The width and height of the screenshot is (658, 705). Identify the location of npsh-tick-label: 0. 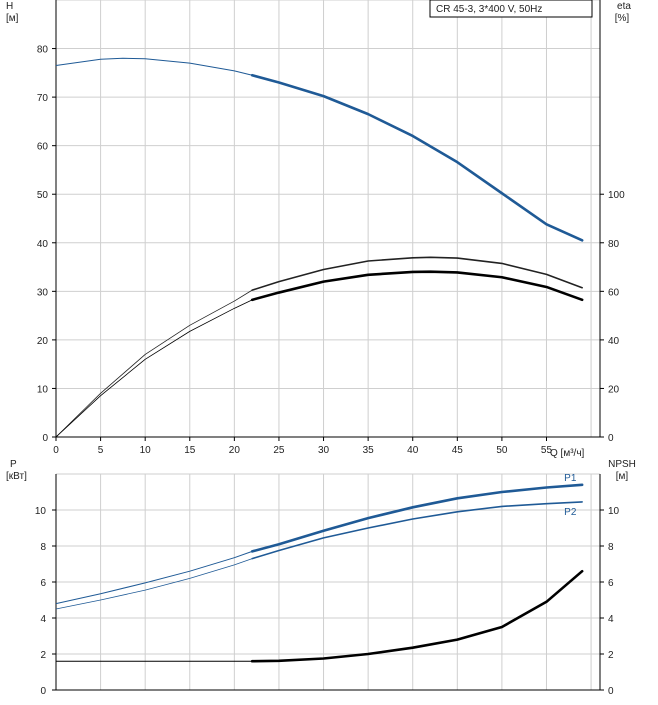
(611, 691).